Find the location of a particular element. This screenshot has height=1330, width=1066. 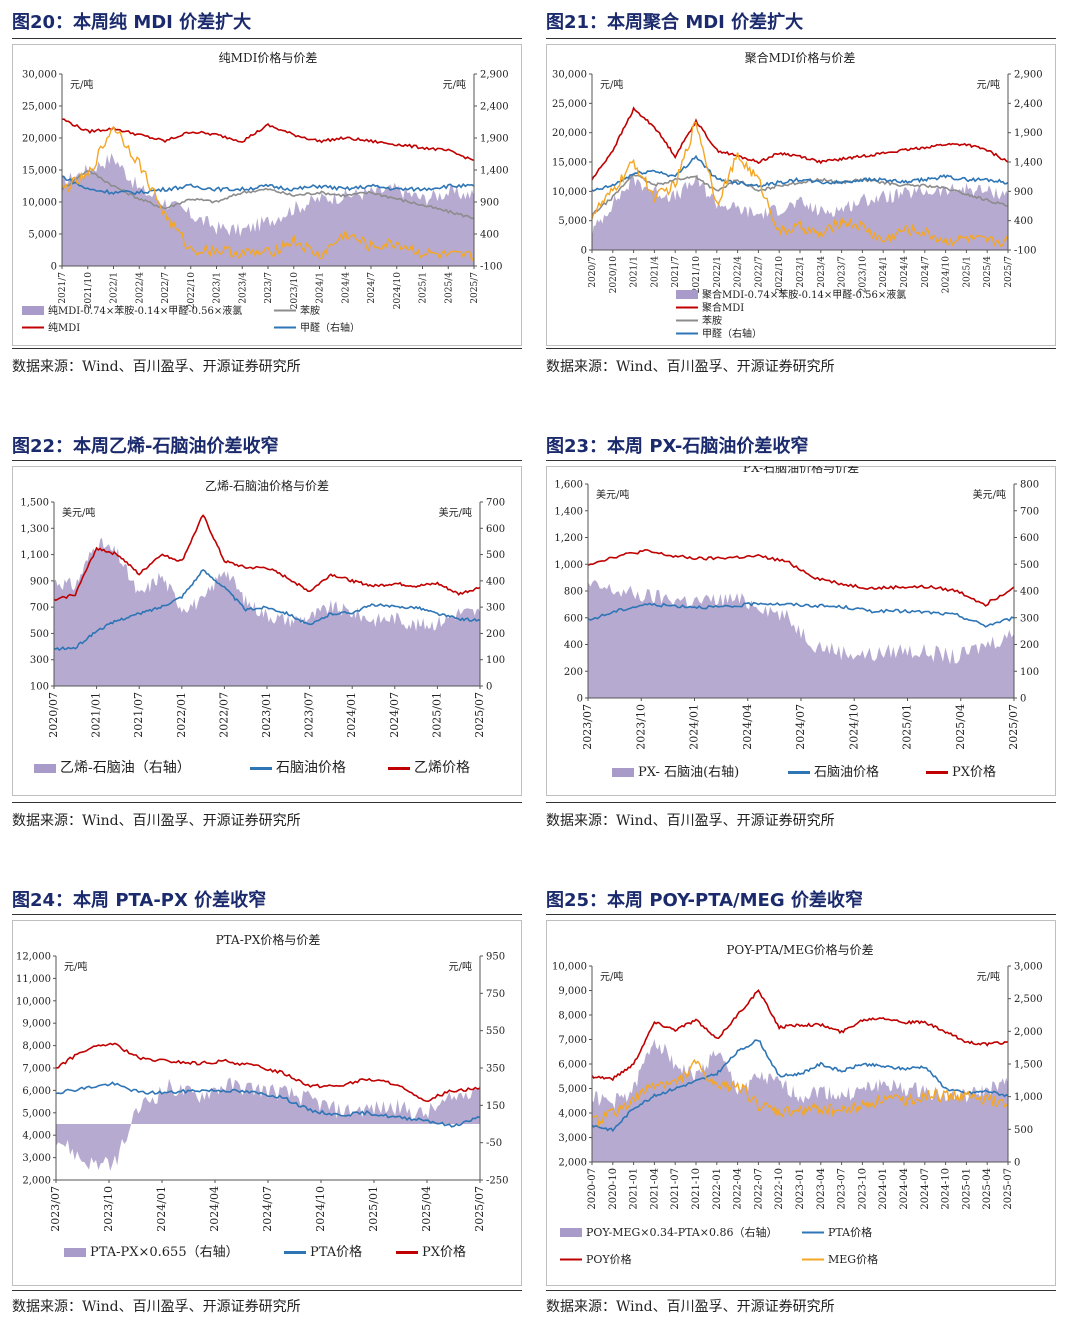

x-tick-label: 2022/4 is located at coordinates (140, 288).